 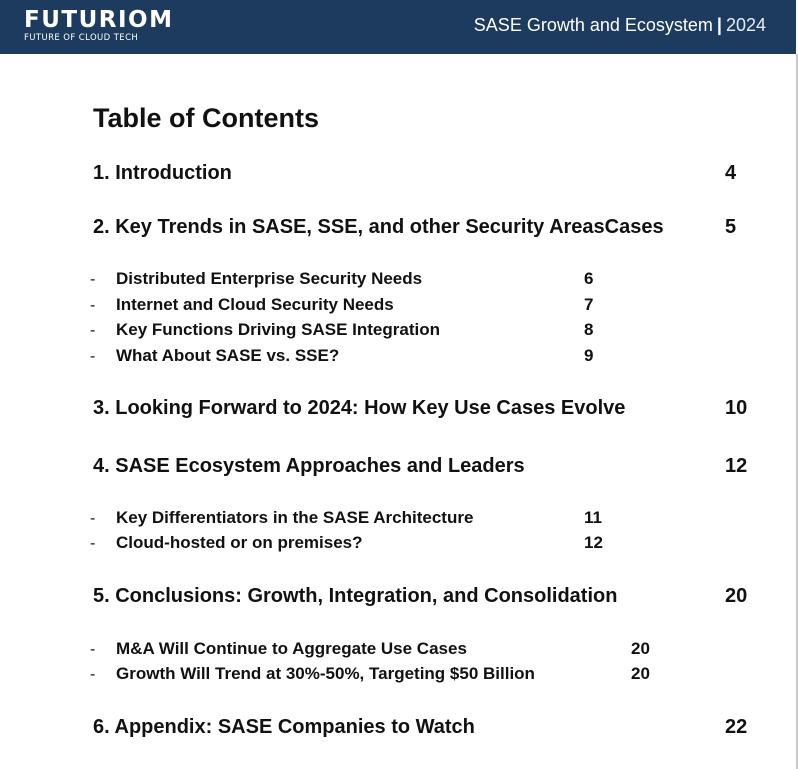 I want to click on toc-subsection-5-2-page: 20, so click(x=640, y=673).